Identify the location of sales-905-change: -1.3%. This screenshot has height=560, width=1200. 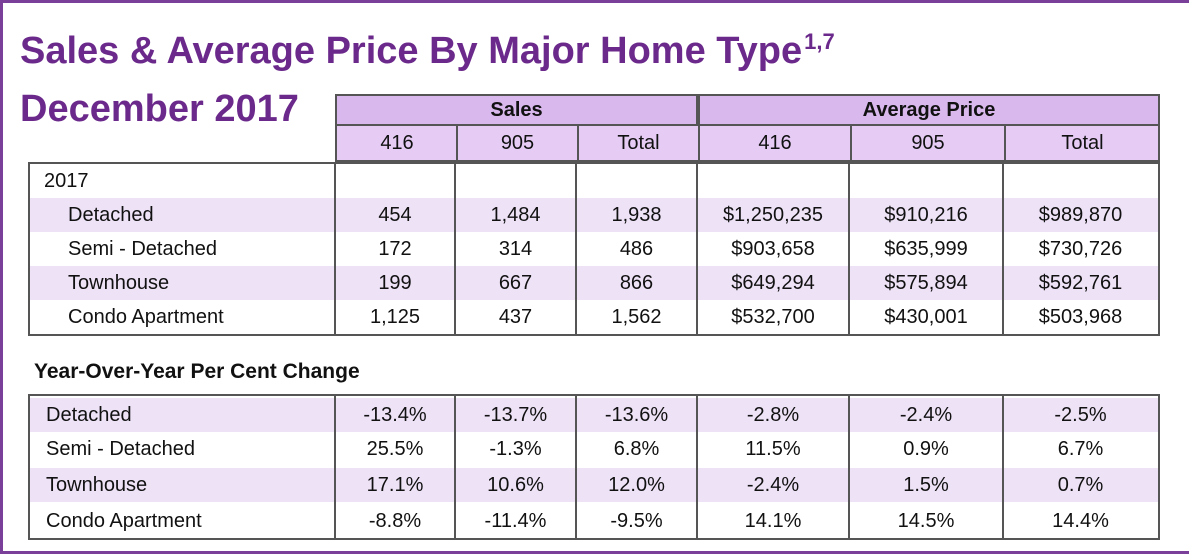
(515, 449).